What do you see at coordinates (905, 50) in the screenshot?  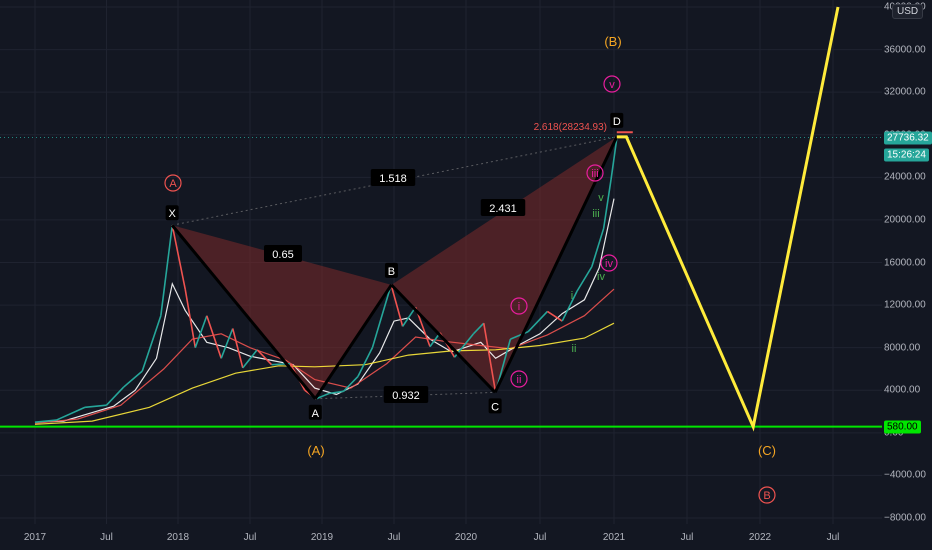 I see `y-tick-label: 36000.00` at bounding box center [905, 50].